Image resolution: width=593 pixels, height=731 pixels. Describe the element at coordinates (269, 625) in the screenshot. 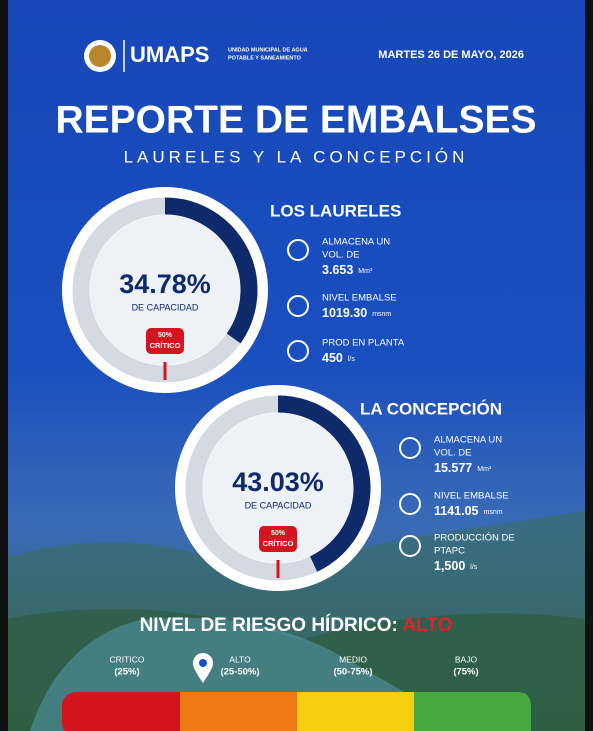

I see `risk-title: NIVEL DE RIESGO HÍDRICO:` at that location.